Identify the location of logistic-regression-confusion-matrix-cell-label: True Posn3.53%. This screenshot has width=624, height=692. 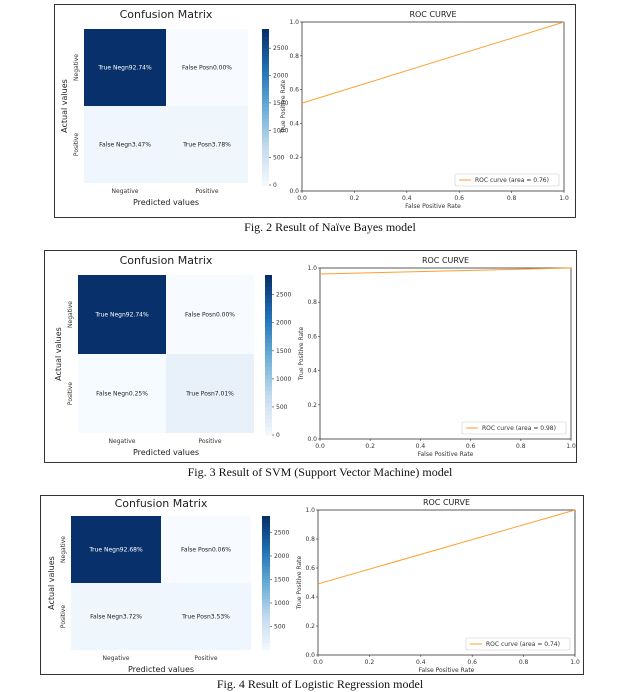
(205, 617).